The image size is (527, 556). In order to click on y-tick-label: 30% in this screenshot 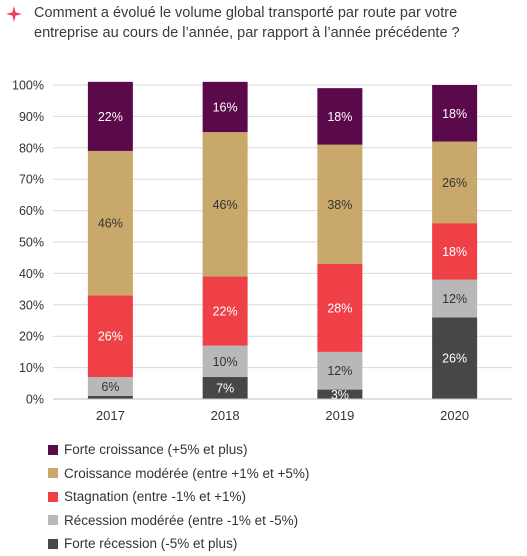, I will do `click(31, 305)`.